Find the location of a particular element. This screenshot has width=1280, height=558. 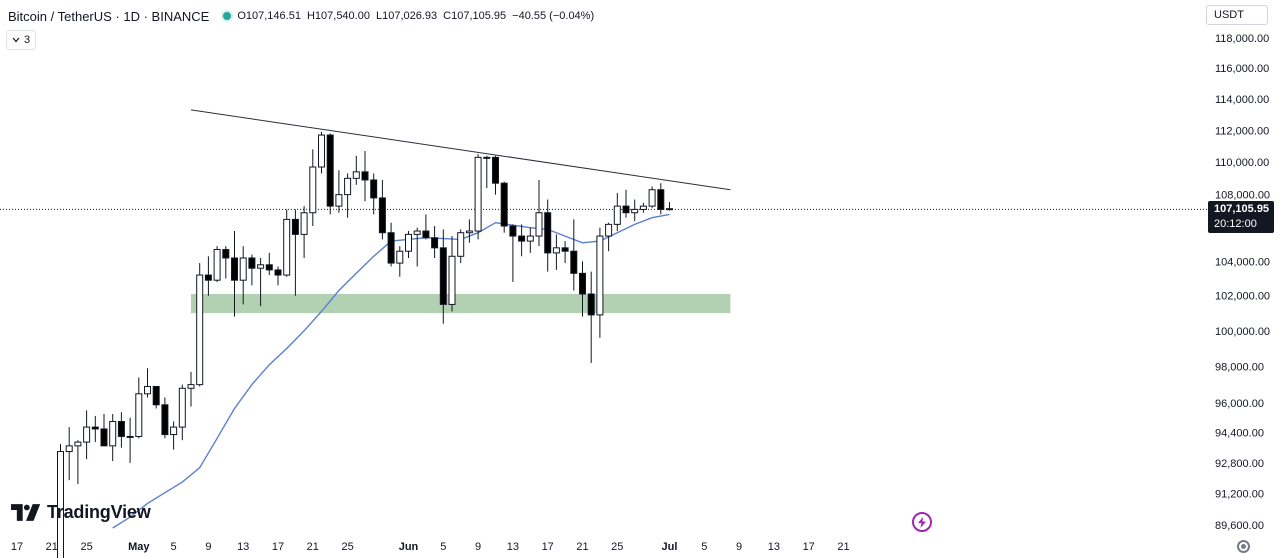

price-tick-label: 89,600.00 is located at coordinates (1239, 526).